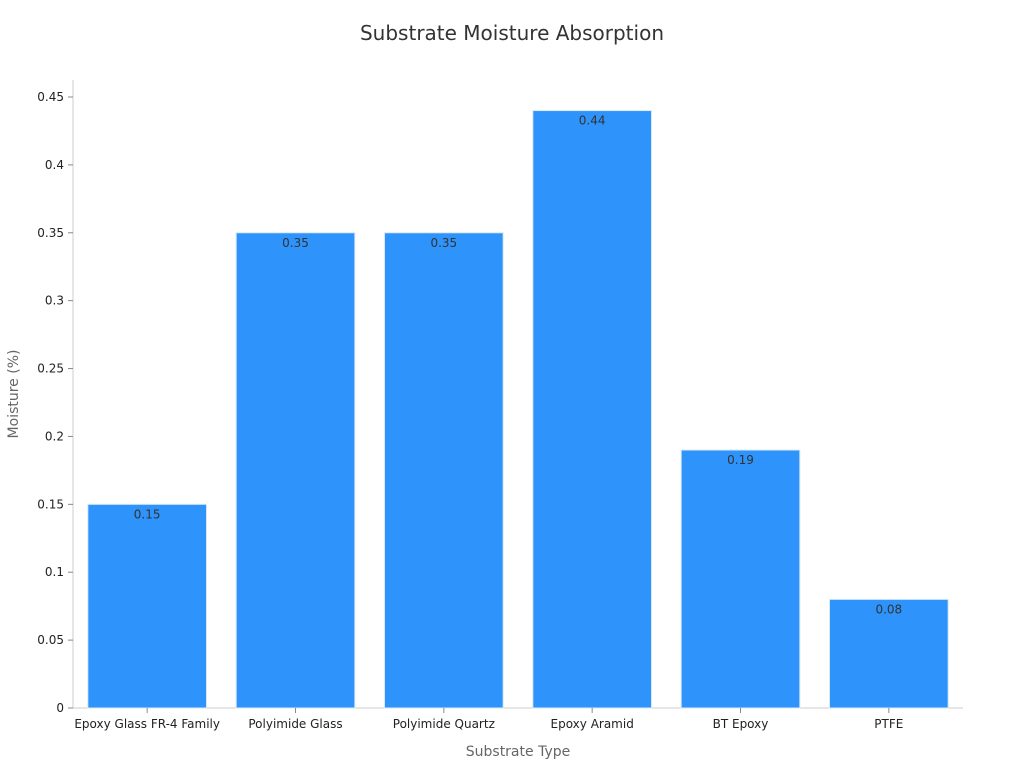 The width and height of the screenshot is (1024, 768). What do you see at coordinates (50, 97) in the screenshot?
I see `y-tick-label-9: 0.45` at bounding box center [50, 97].